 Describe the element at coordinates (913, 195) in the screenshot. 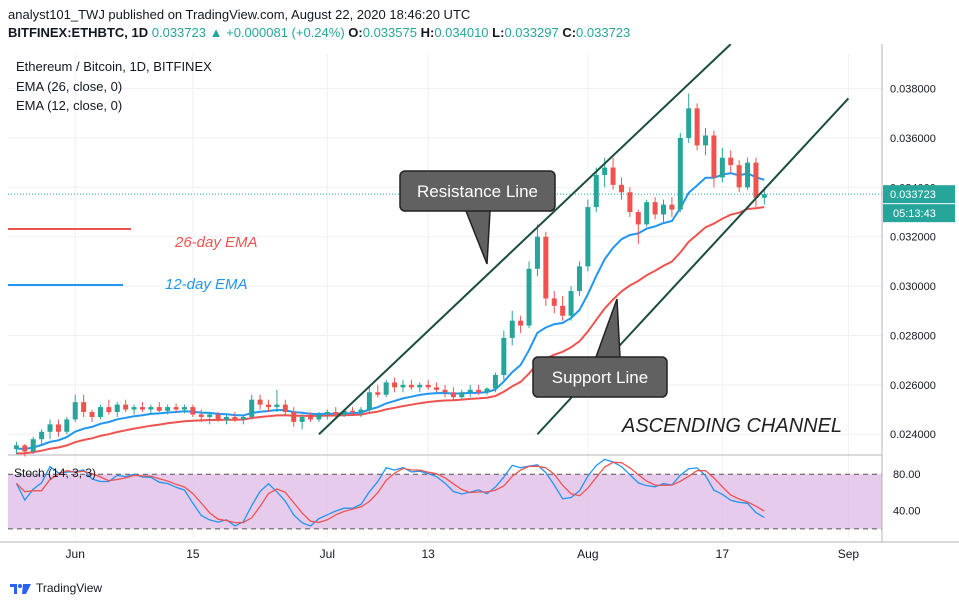

I see `last-price-tag-label: 0.033723` at that location.